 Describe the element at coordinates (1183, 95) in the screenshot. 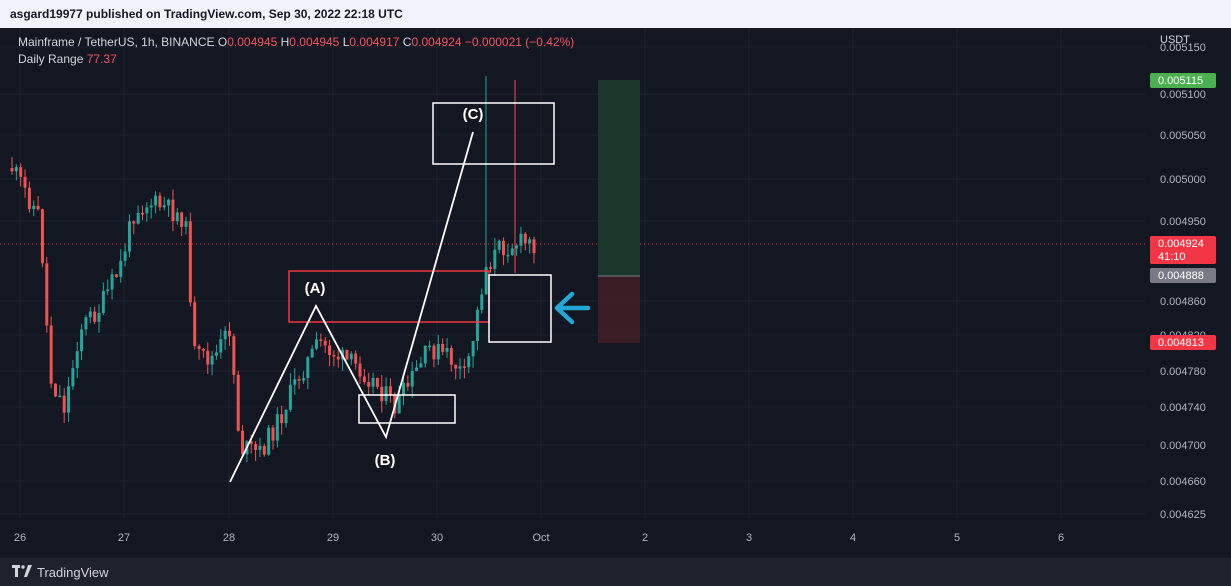

I see `price-tick-label: 0.005100` at that location.